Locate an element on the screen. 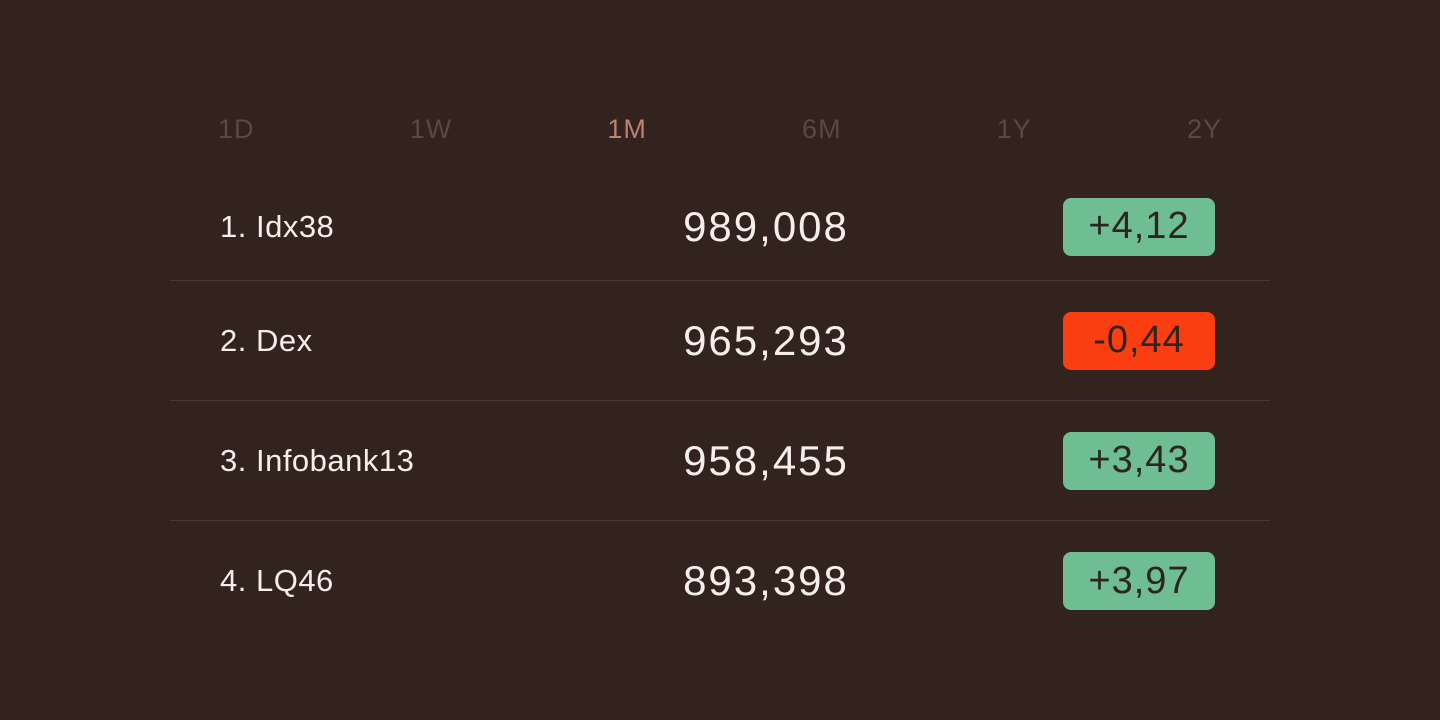 The image size is (1440, 720). timeframe-tabs: 1D 1W 1M 6M 1Y 2Y is located at coordinates (720, 129).